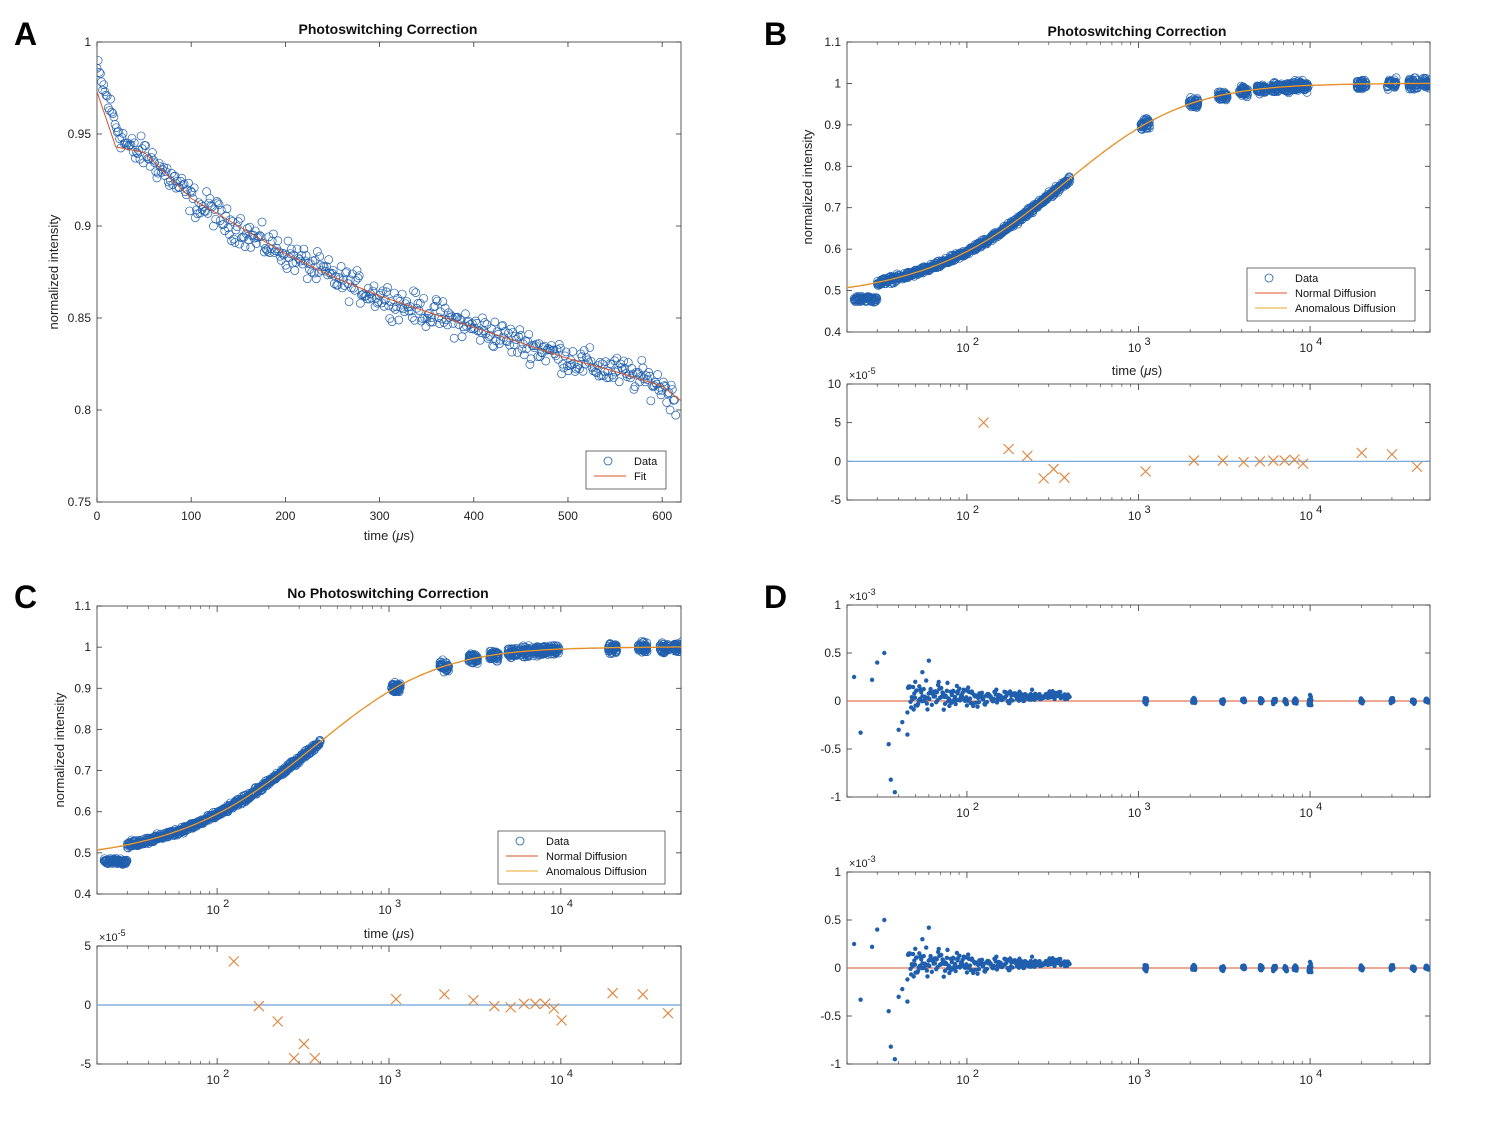 This screenshot has height=1125, width=1500. Describe the element at coordinates (640, 477) in the screenshot. I see `panel-a-legend-label: Fit` at that location.